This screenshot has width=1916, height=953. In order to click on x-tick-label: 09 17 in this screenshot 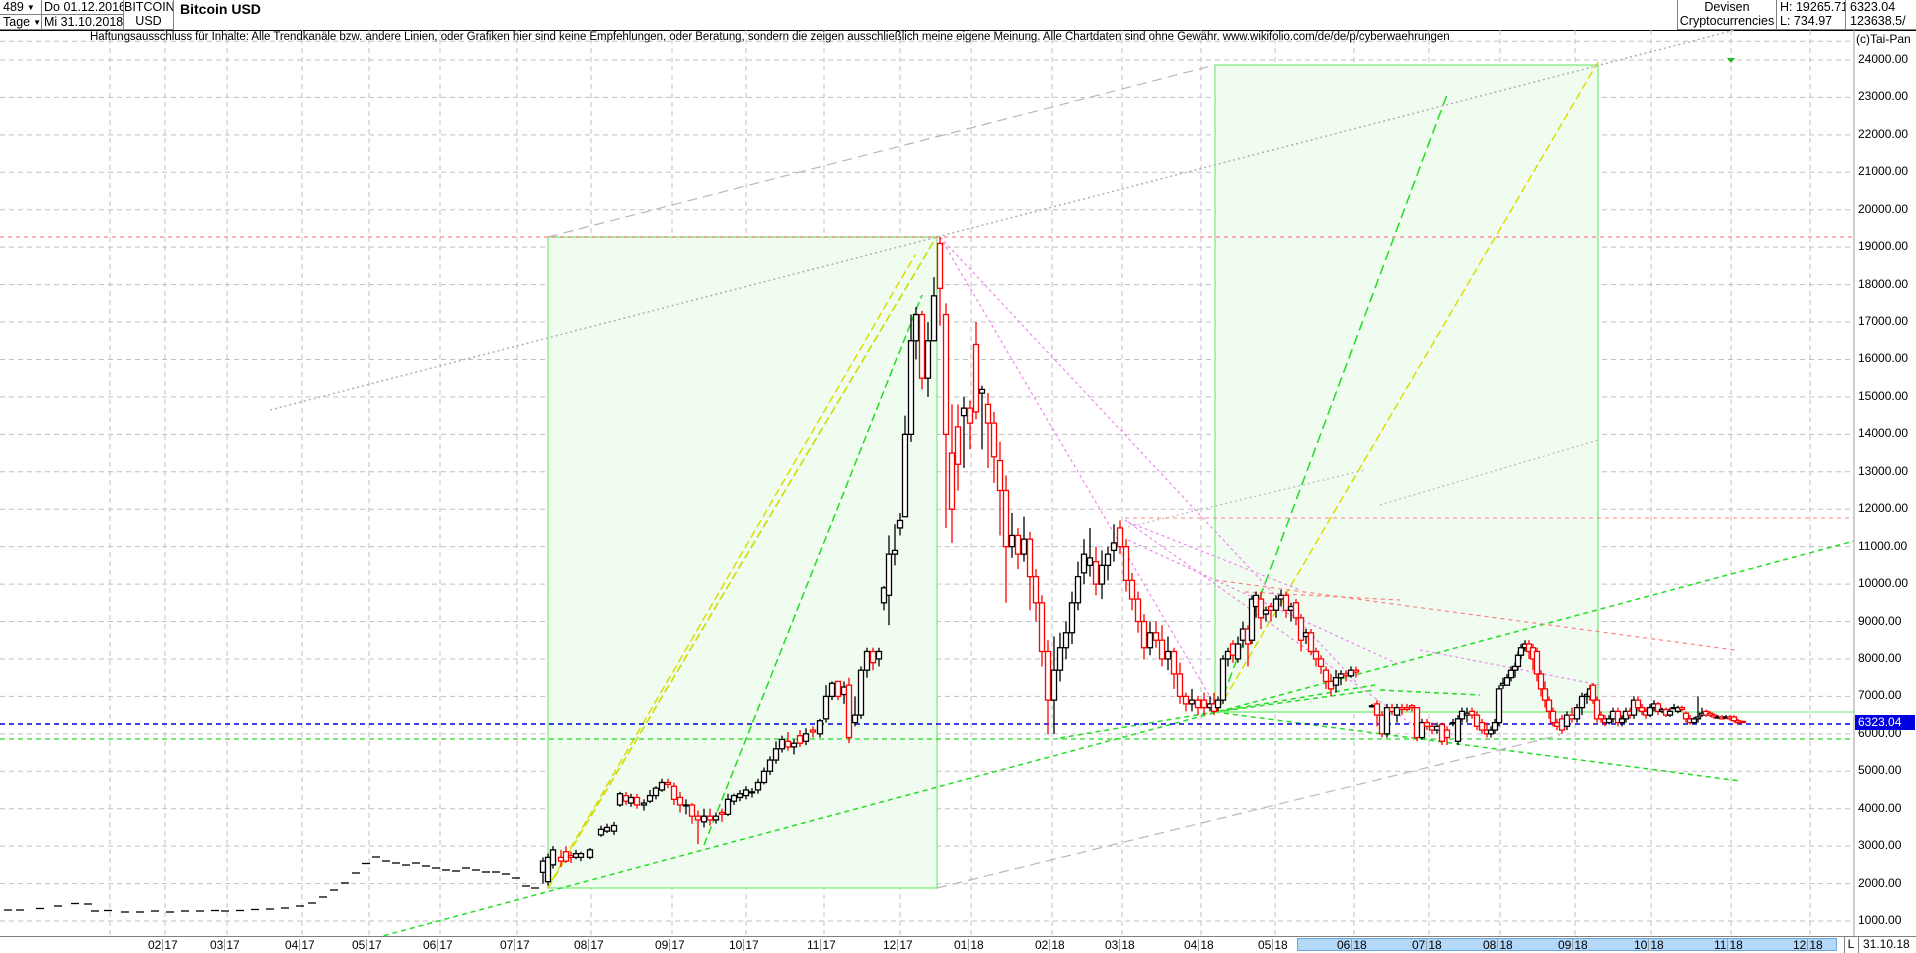, I will do `click(670, 945)`.